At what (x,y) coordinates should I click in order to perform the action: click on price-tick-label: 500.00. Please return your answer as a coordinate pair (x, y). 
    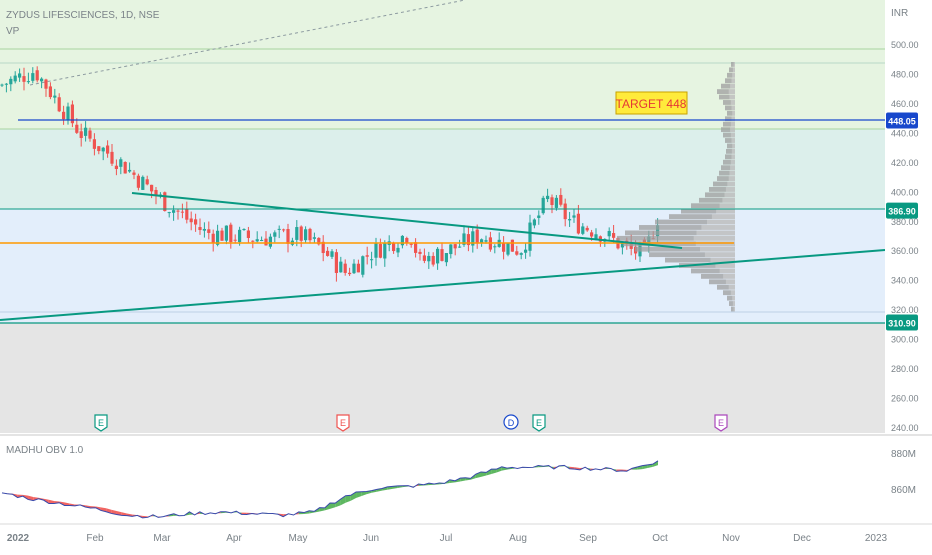
    Looking at the image, I should click on (905, 45).